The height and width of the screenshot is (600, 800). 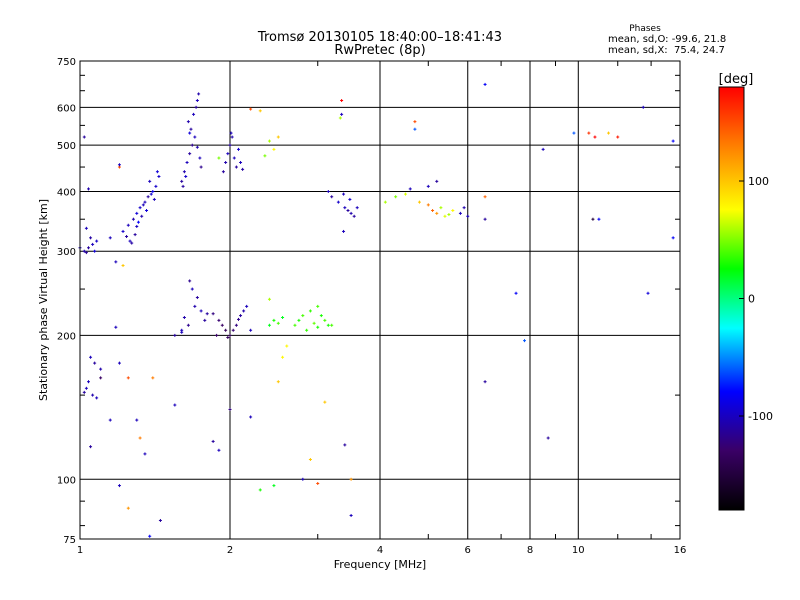 What do you see at coordinates (468, 550) in the screenshot?
I see `x-tick-label-6: 6` at bounding box center [468, 550].